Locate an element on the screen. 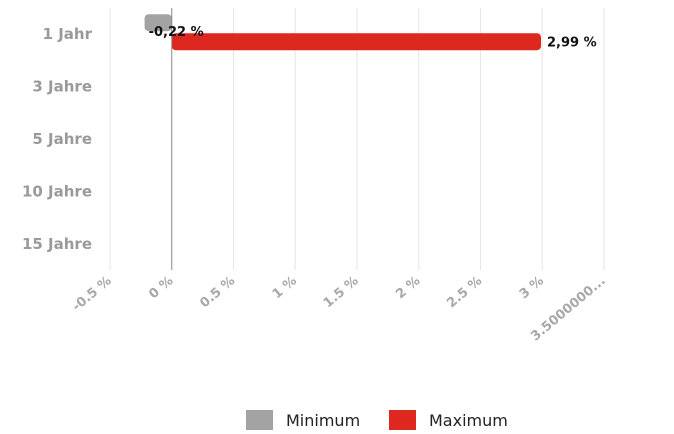 This screenshot has width=674, height=434. legend-label: Maximum is located at coordinates (468, 420).